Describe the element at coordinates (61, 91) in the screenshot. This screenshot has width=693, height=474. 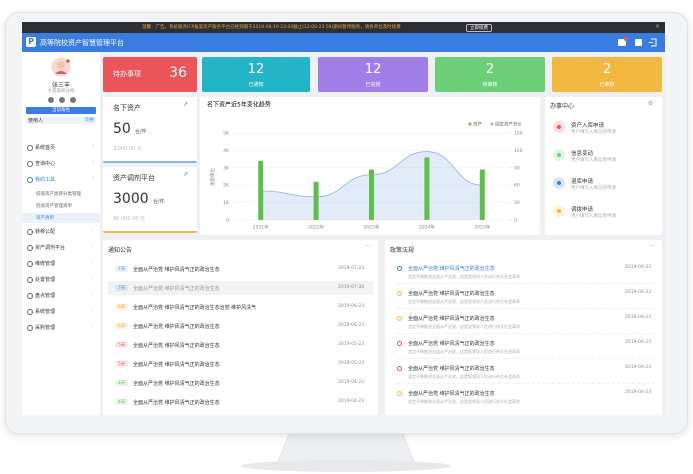
I see `user-org: 大其美校分校` at that location.